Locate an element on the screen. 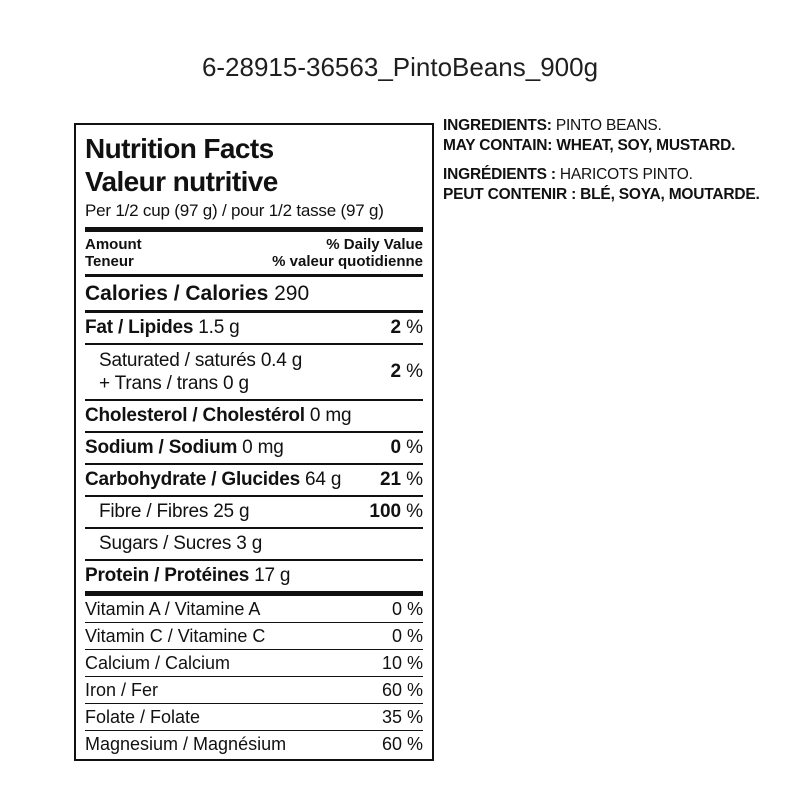  page-title: 6-28915-36563_PintoBeans_900g is located at coordinates (400, 67).